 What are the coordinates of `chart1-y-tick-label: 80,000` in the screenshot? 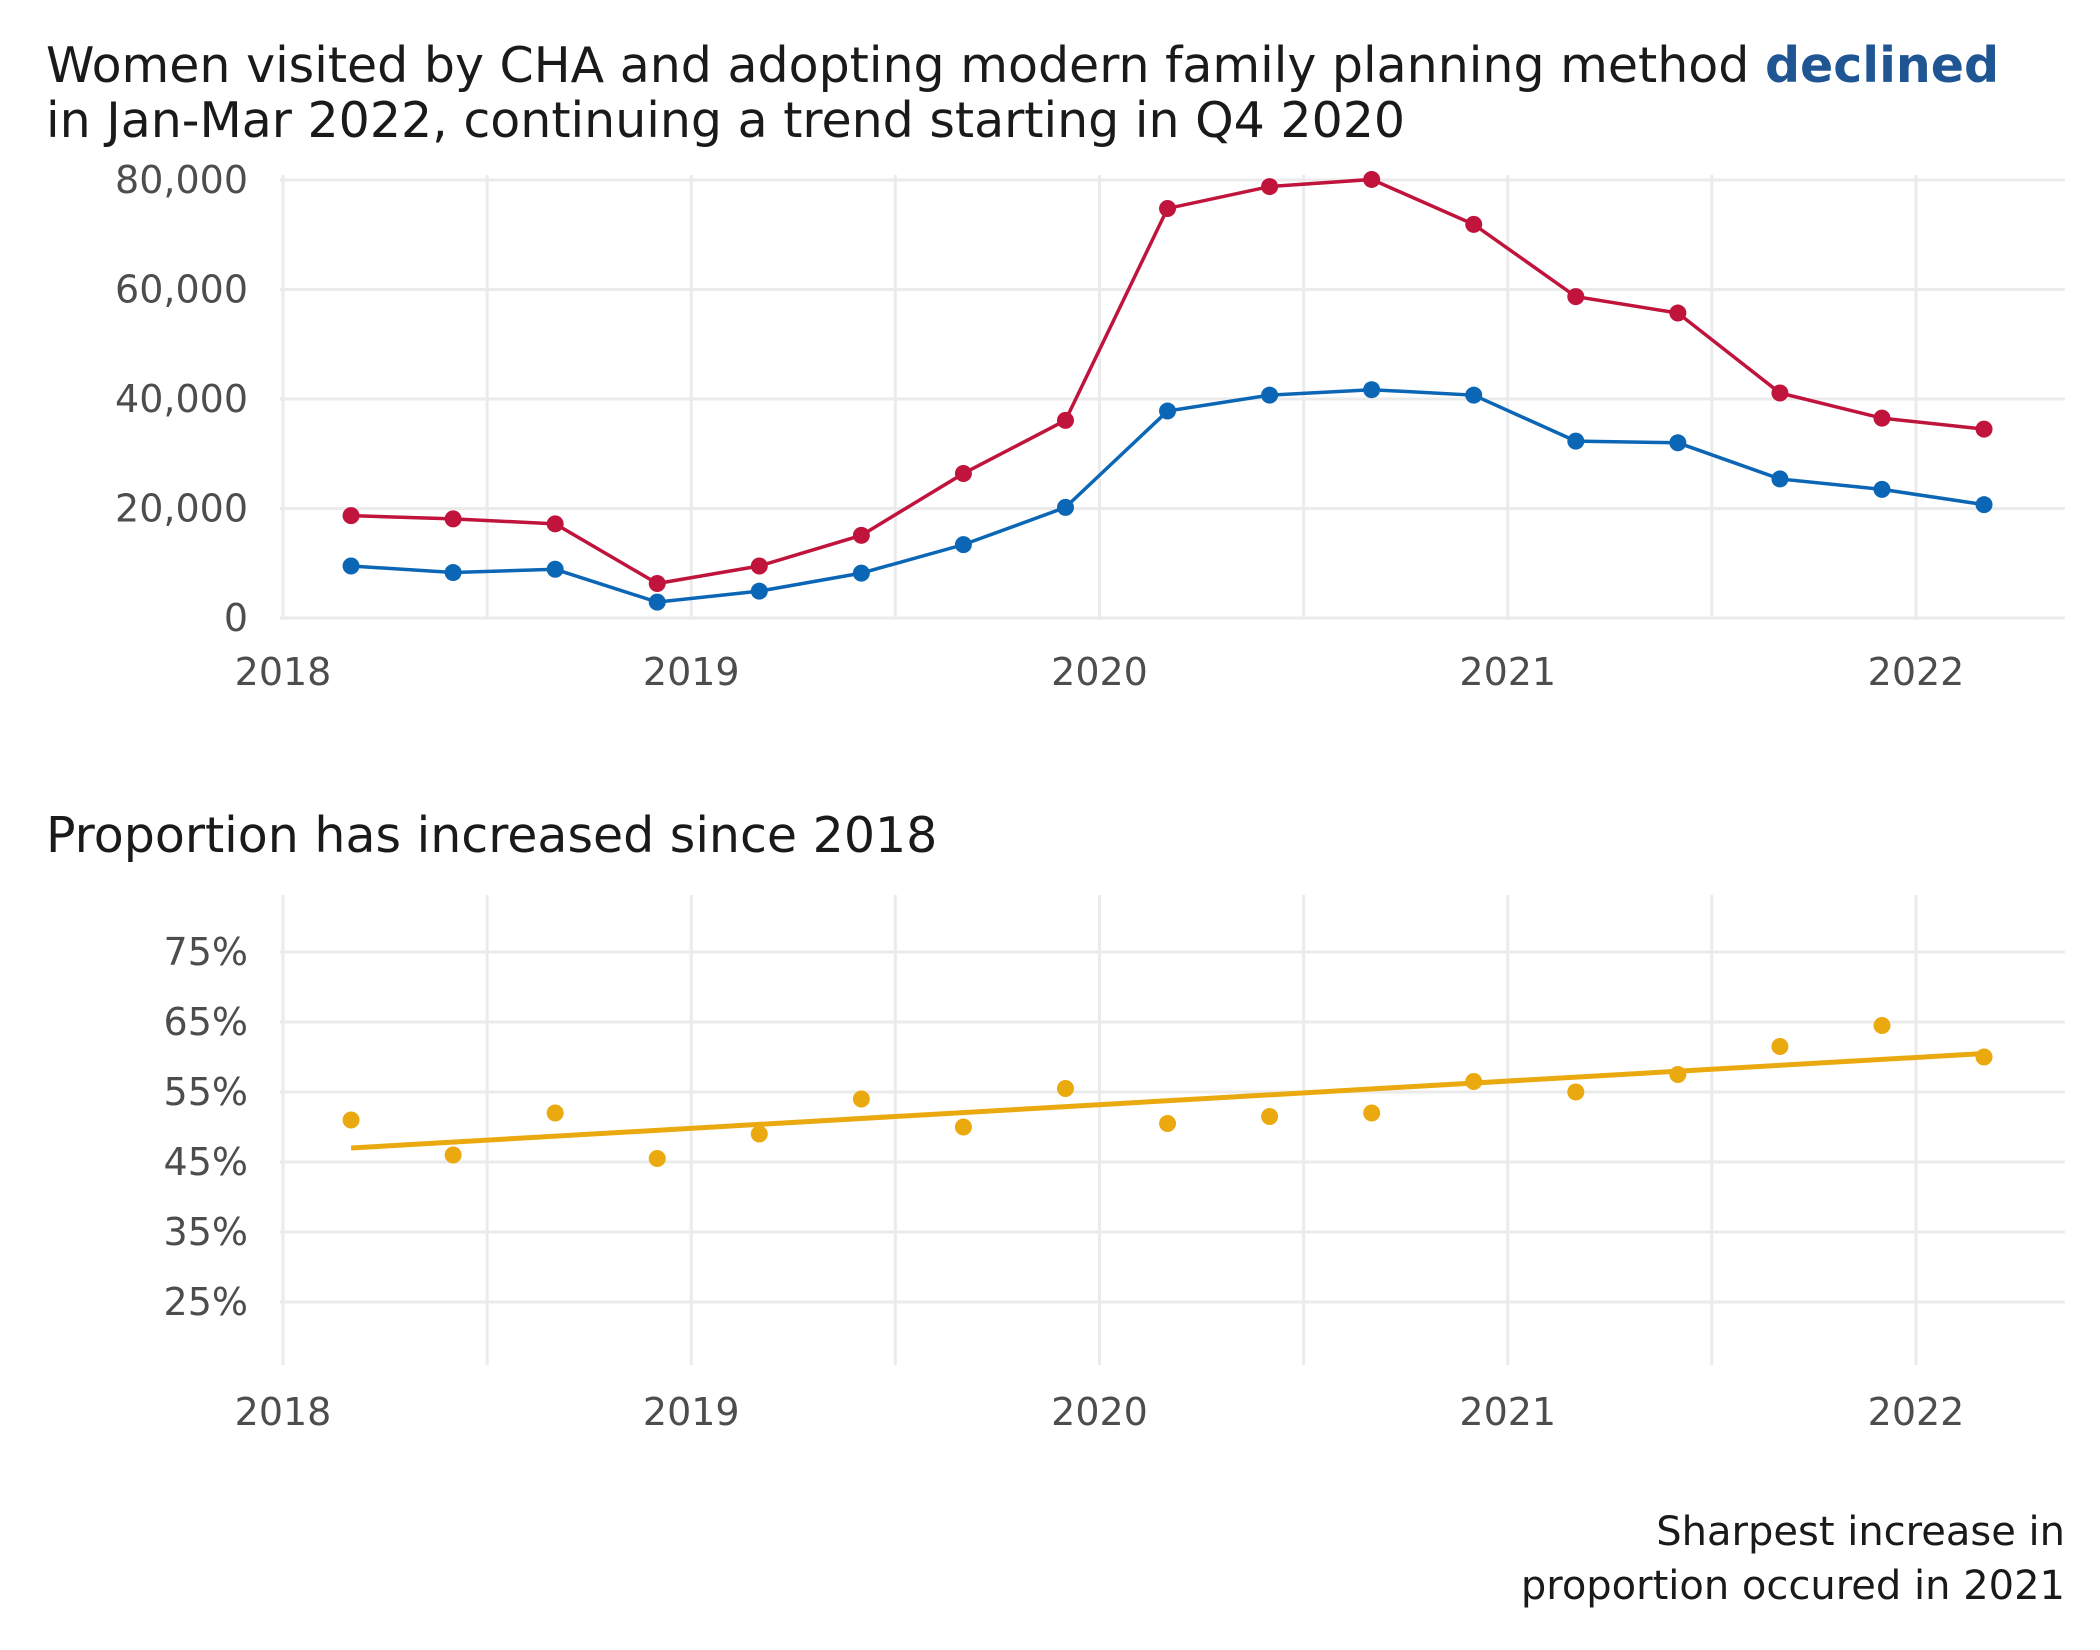 It's located at (181, 181).